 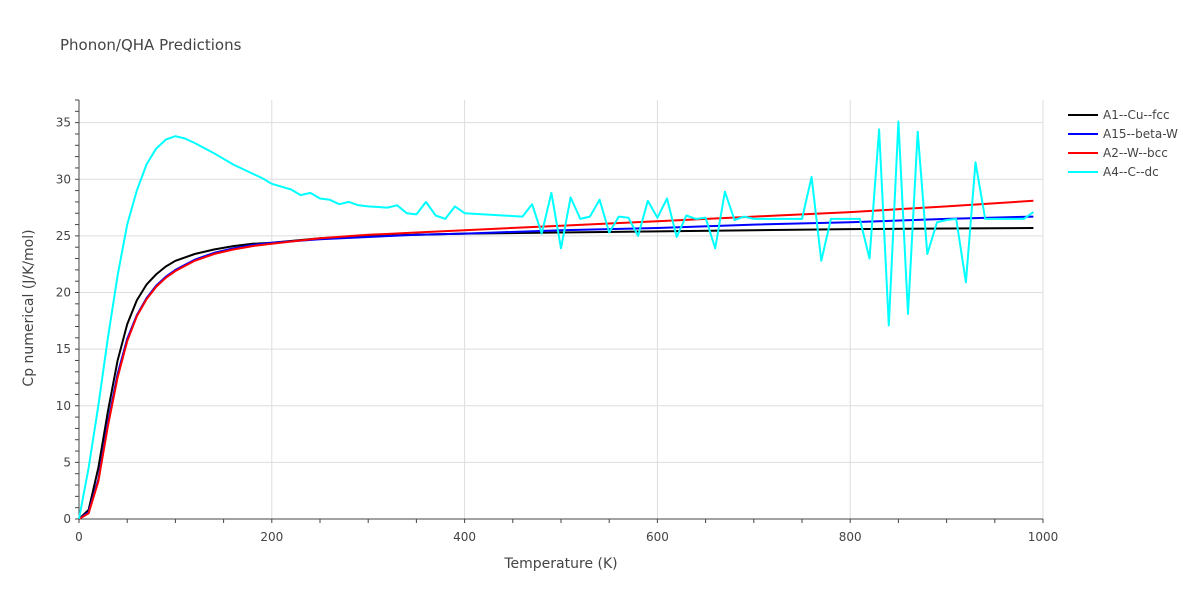 What do you see at coordinates (79, 537) in the screenshot?
I see `x-tick-label: 0` at bounding box center [79, 537].